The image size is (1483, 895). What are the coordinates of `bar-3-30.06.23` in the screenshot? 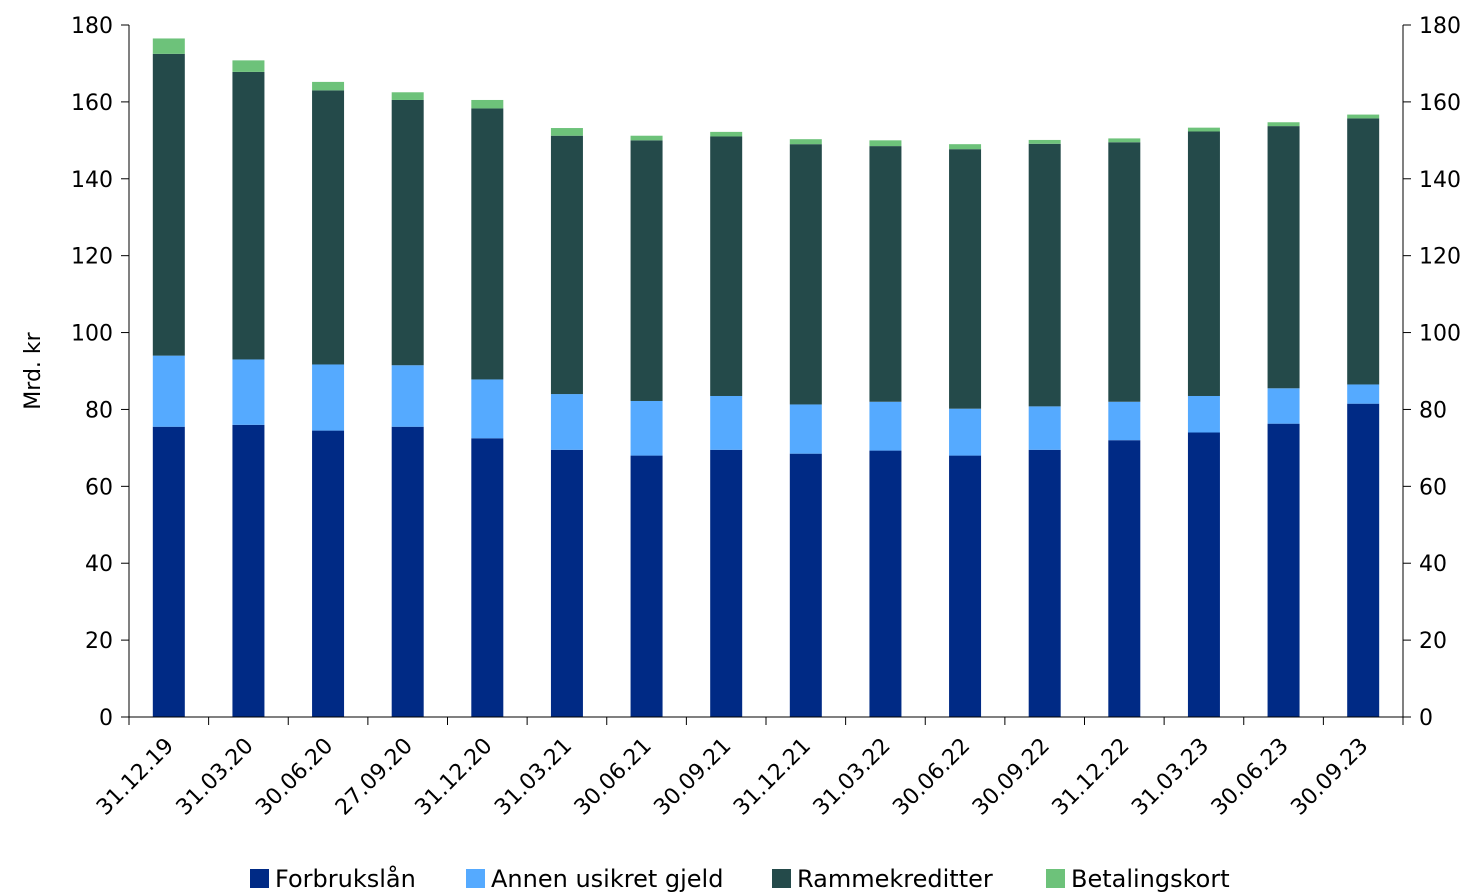 It's located at (1283, 257).